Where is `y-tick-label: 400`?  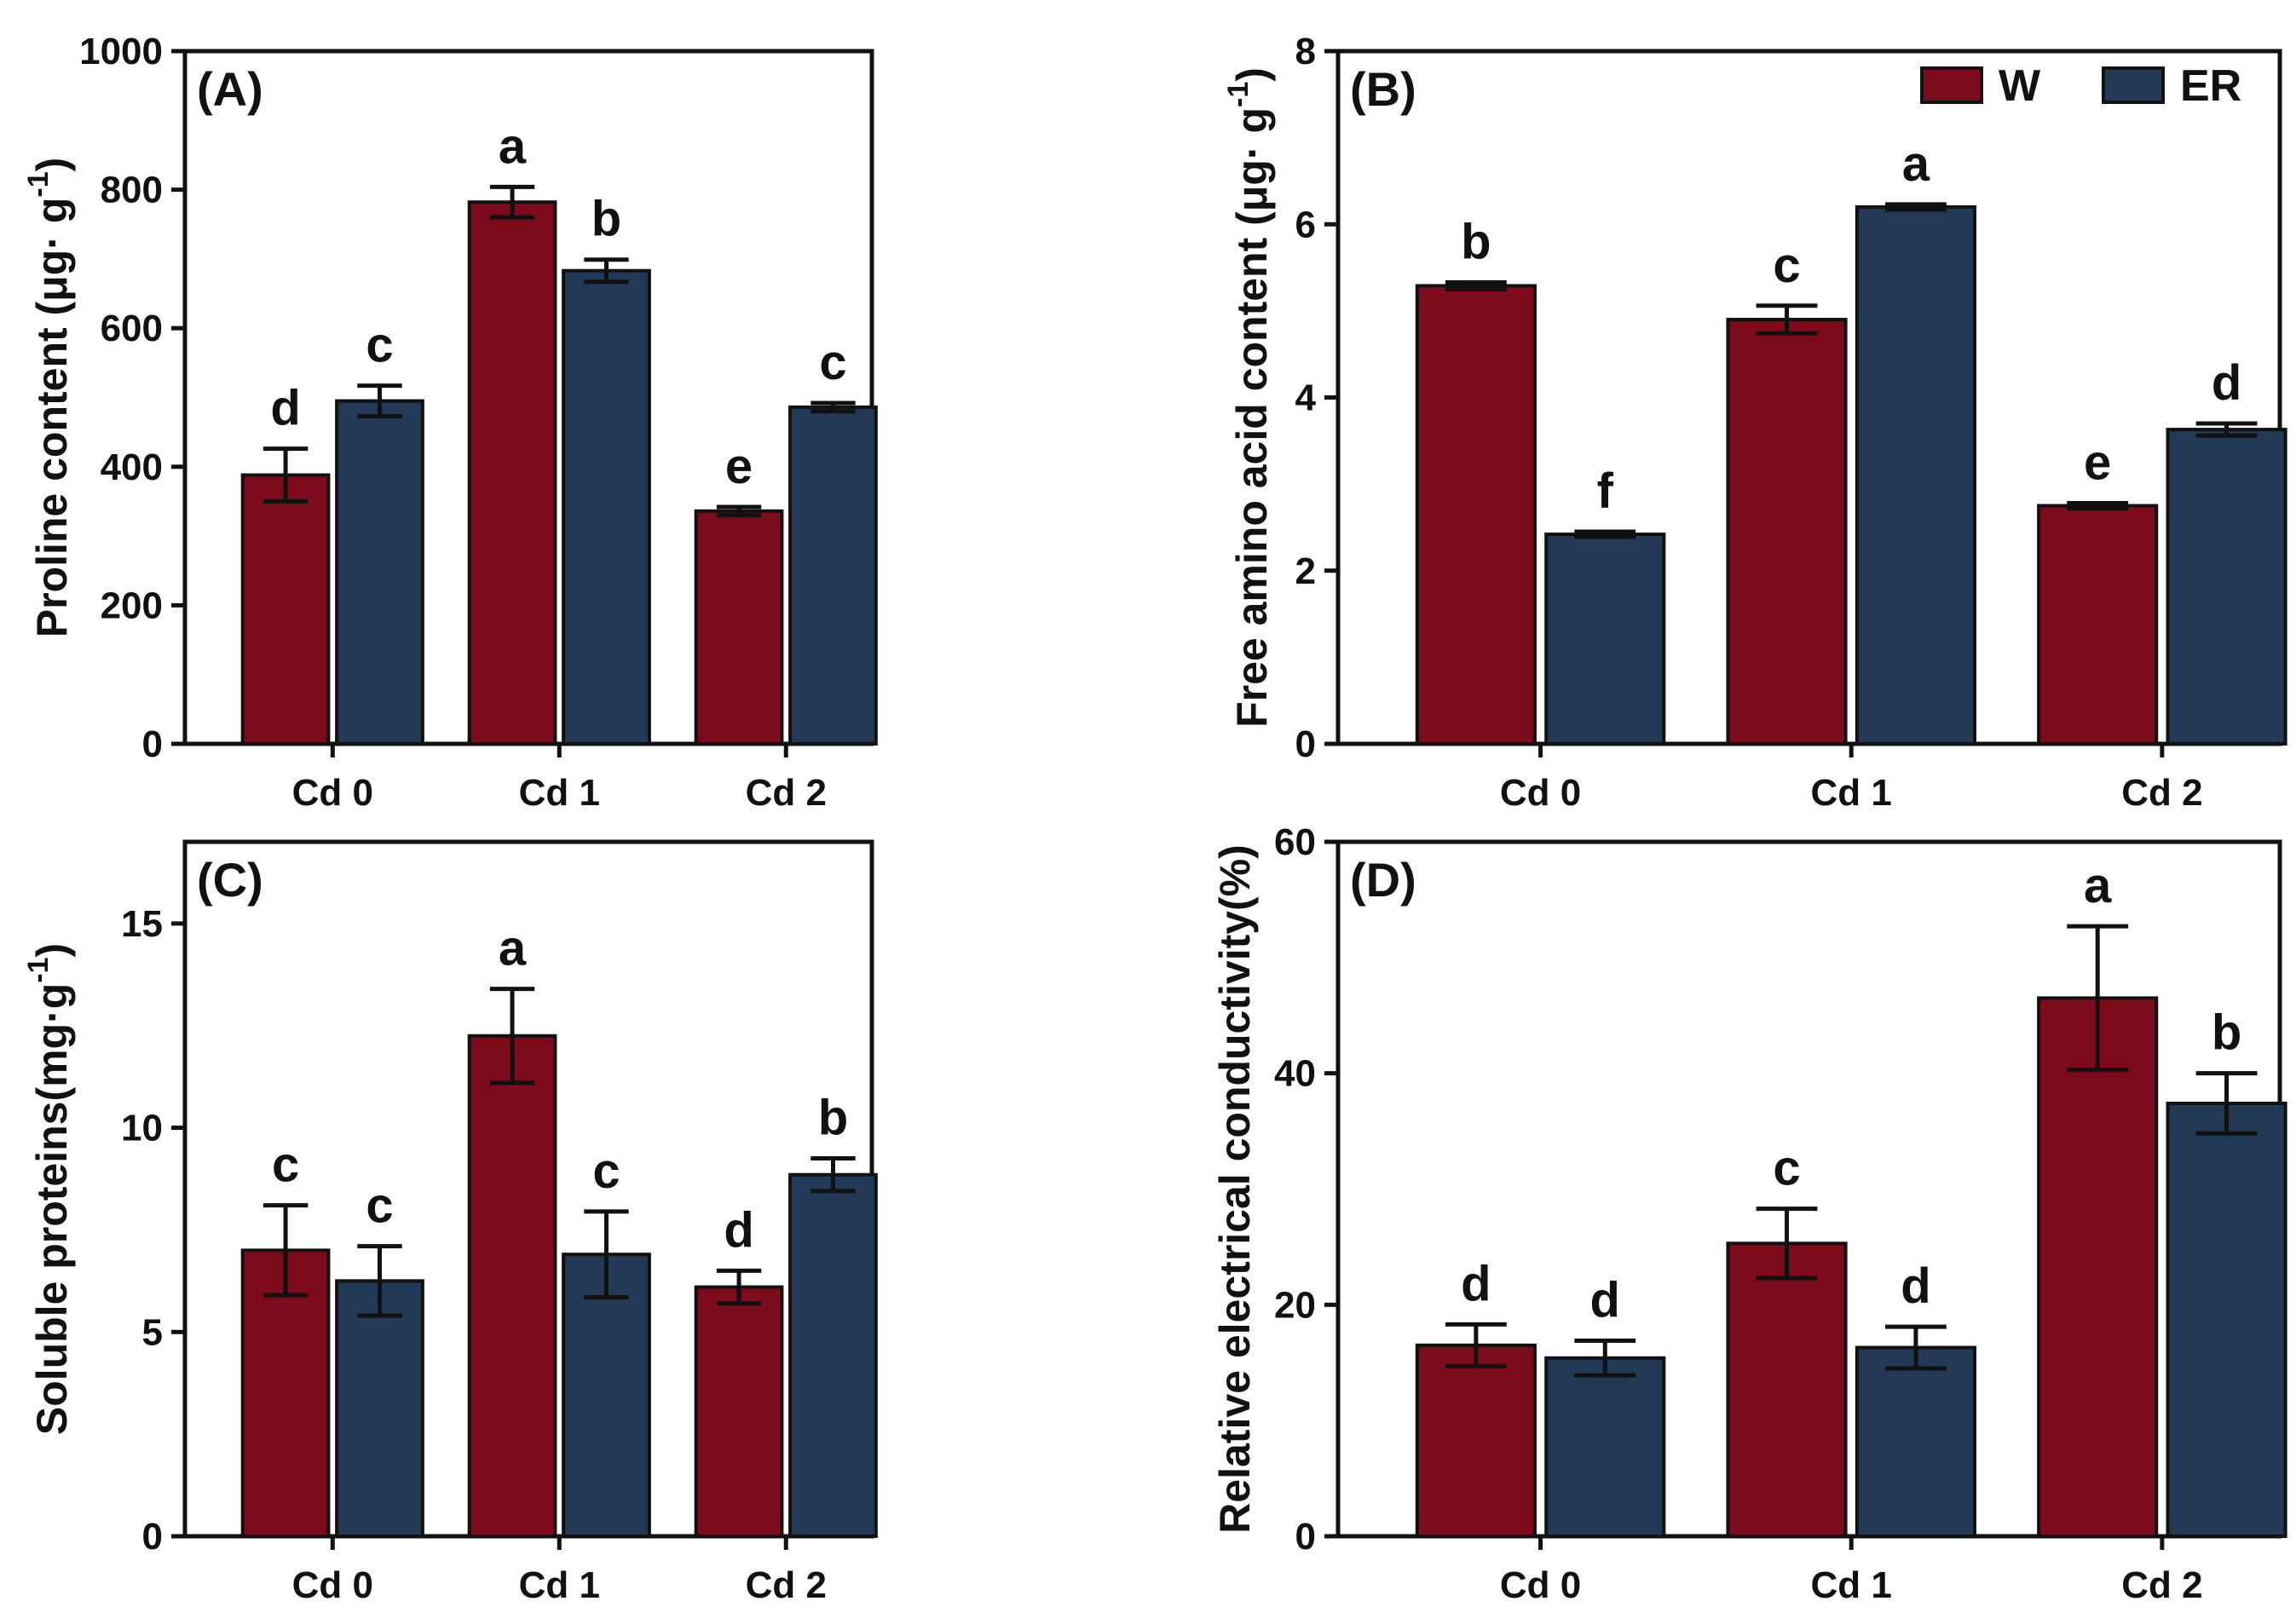 y-tick-label: 400 is located at coordinates (132, 467).